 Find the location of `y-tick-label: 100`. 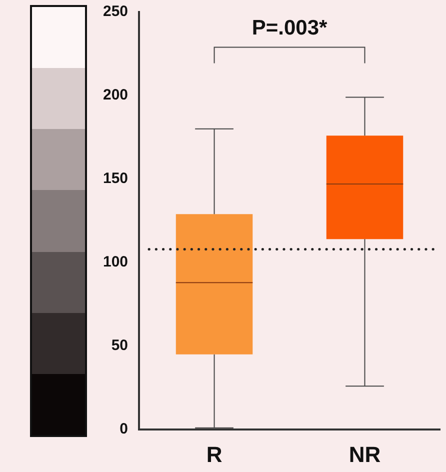

y-tick-label: 100 is located at coordinates (115, 262).